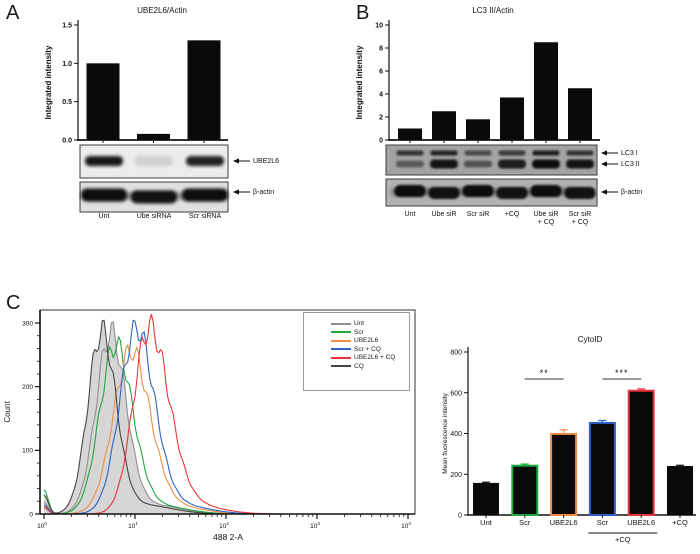 Image resolution: width=700 pixels, height=554 pixels. Describe the element at coordinates (205, 216) in the screenshot. I see `lane-label: Scr siRNA` at that location.